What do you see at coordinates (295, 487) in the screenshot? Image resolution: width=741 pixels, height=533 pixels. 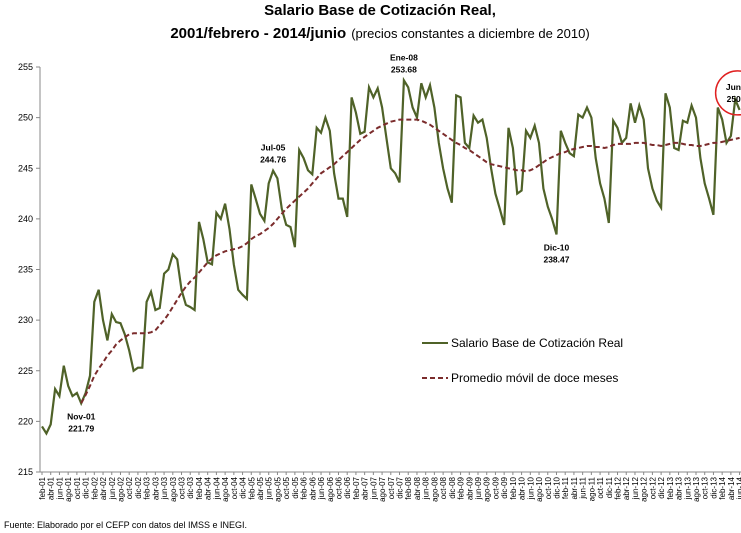 I see `x-tick-label: dic-05` at bounding box center [295, 487].